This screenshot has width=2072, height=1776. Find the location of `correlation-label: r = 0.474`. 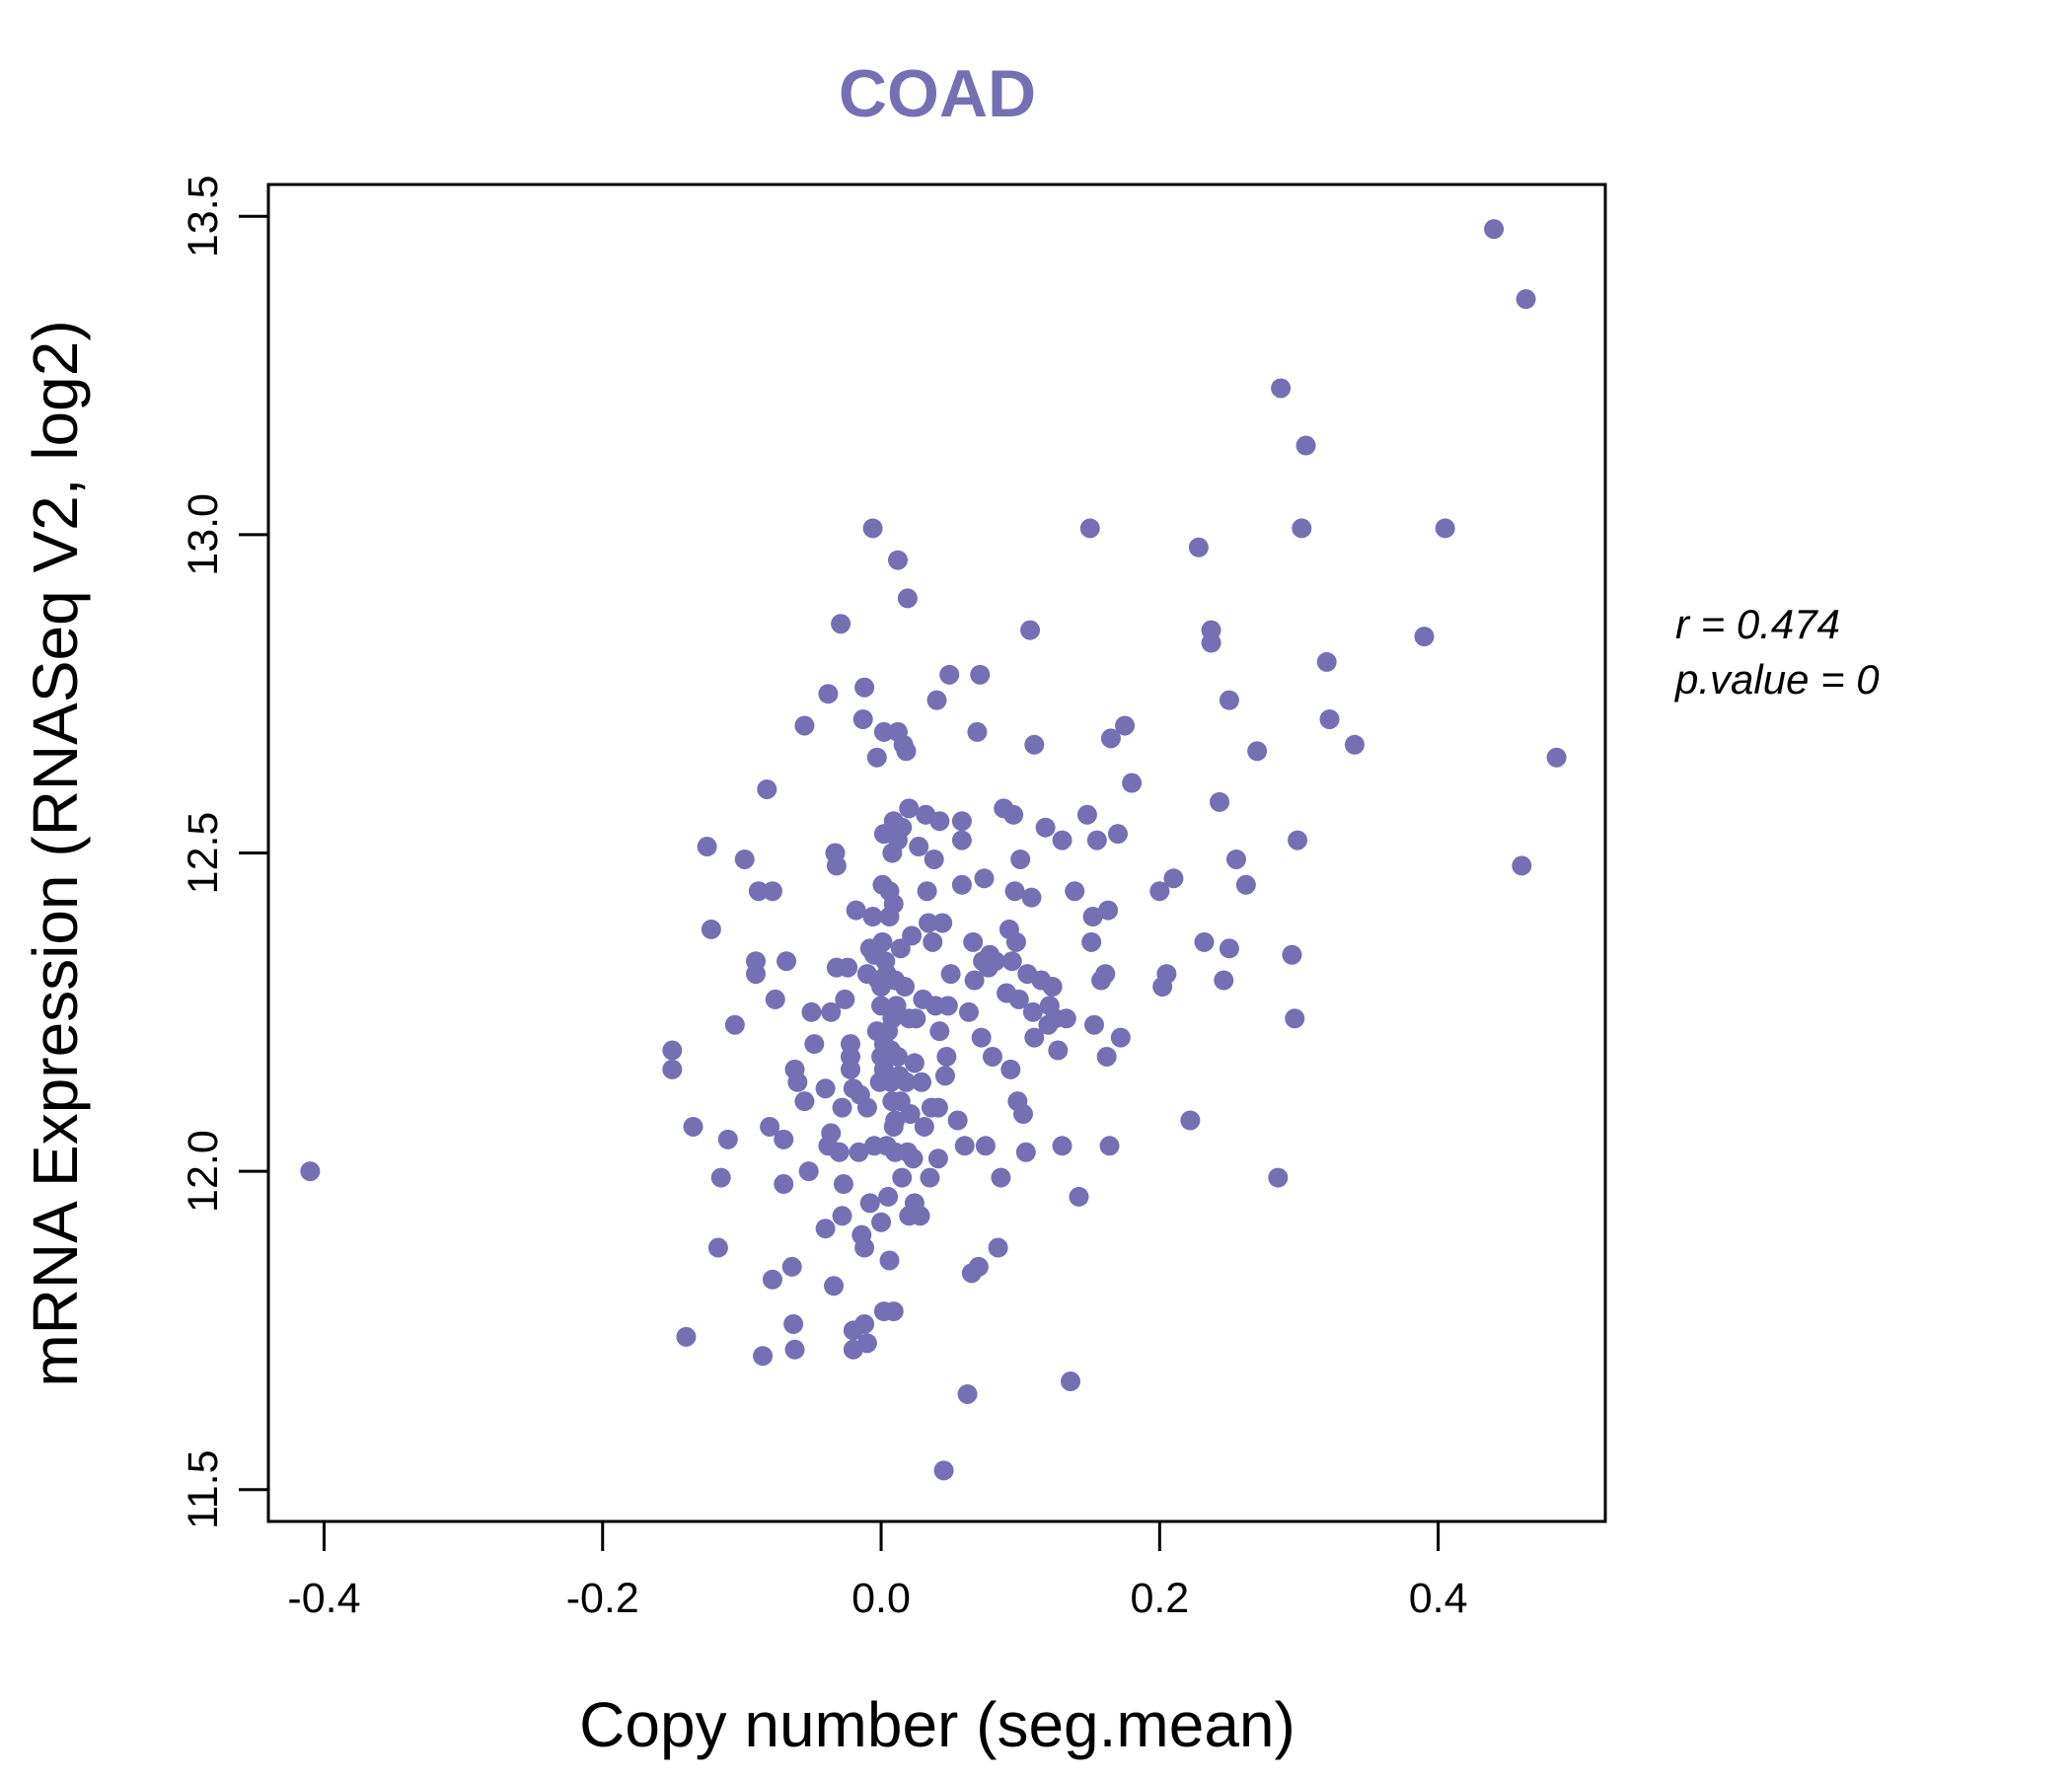

correlation-label: r = 0.474 is located at coordinates (1758, 624).